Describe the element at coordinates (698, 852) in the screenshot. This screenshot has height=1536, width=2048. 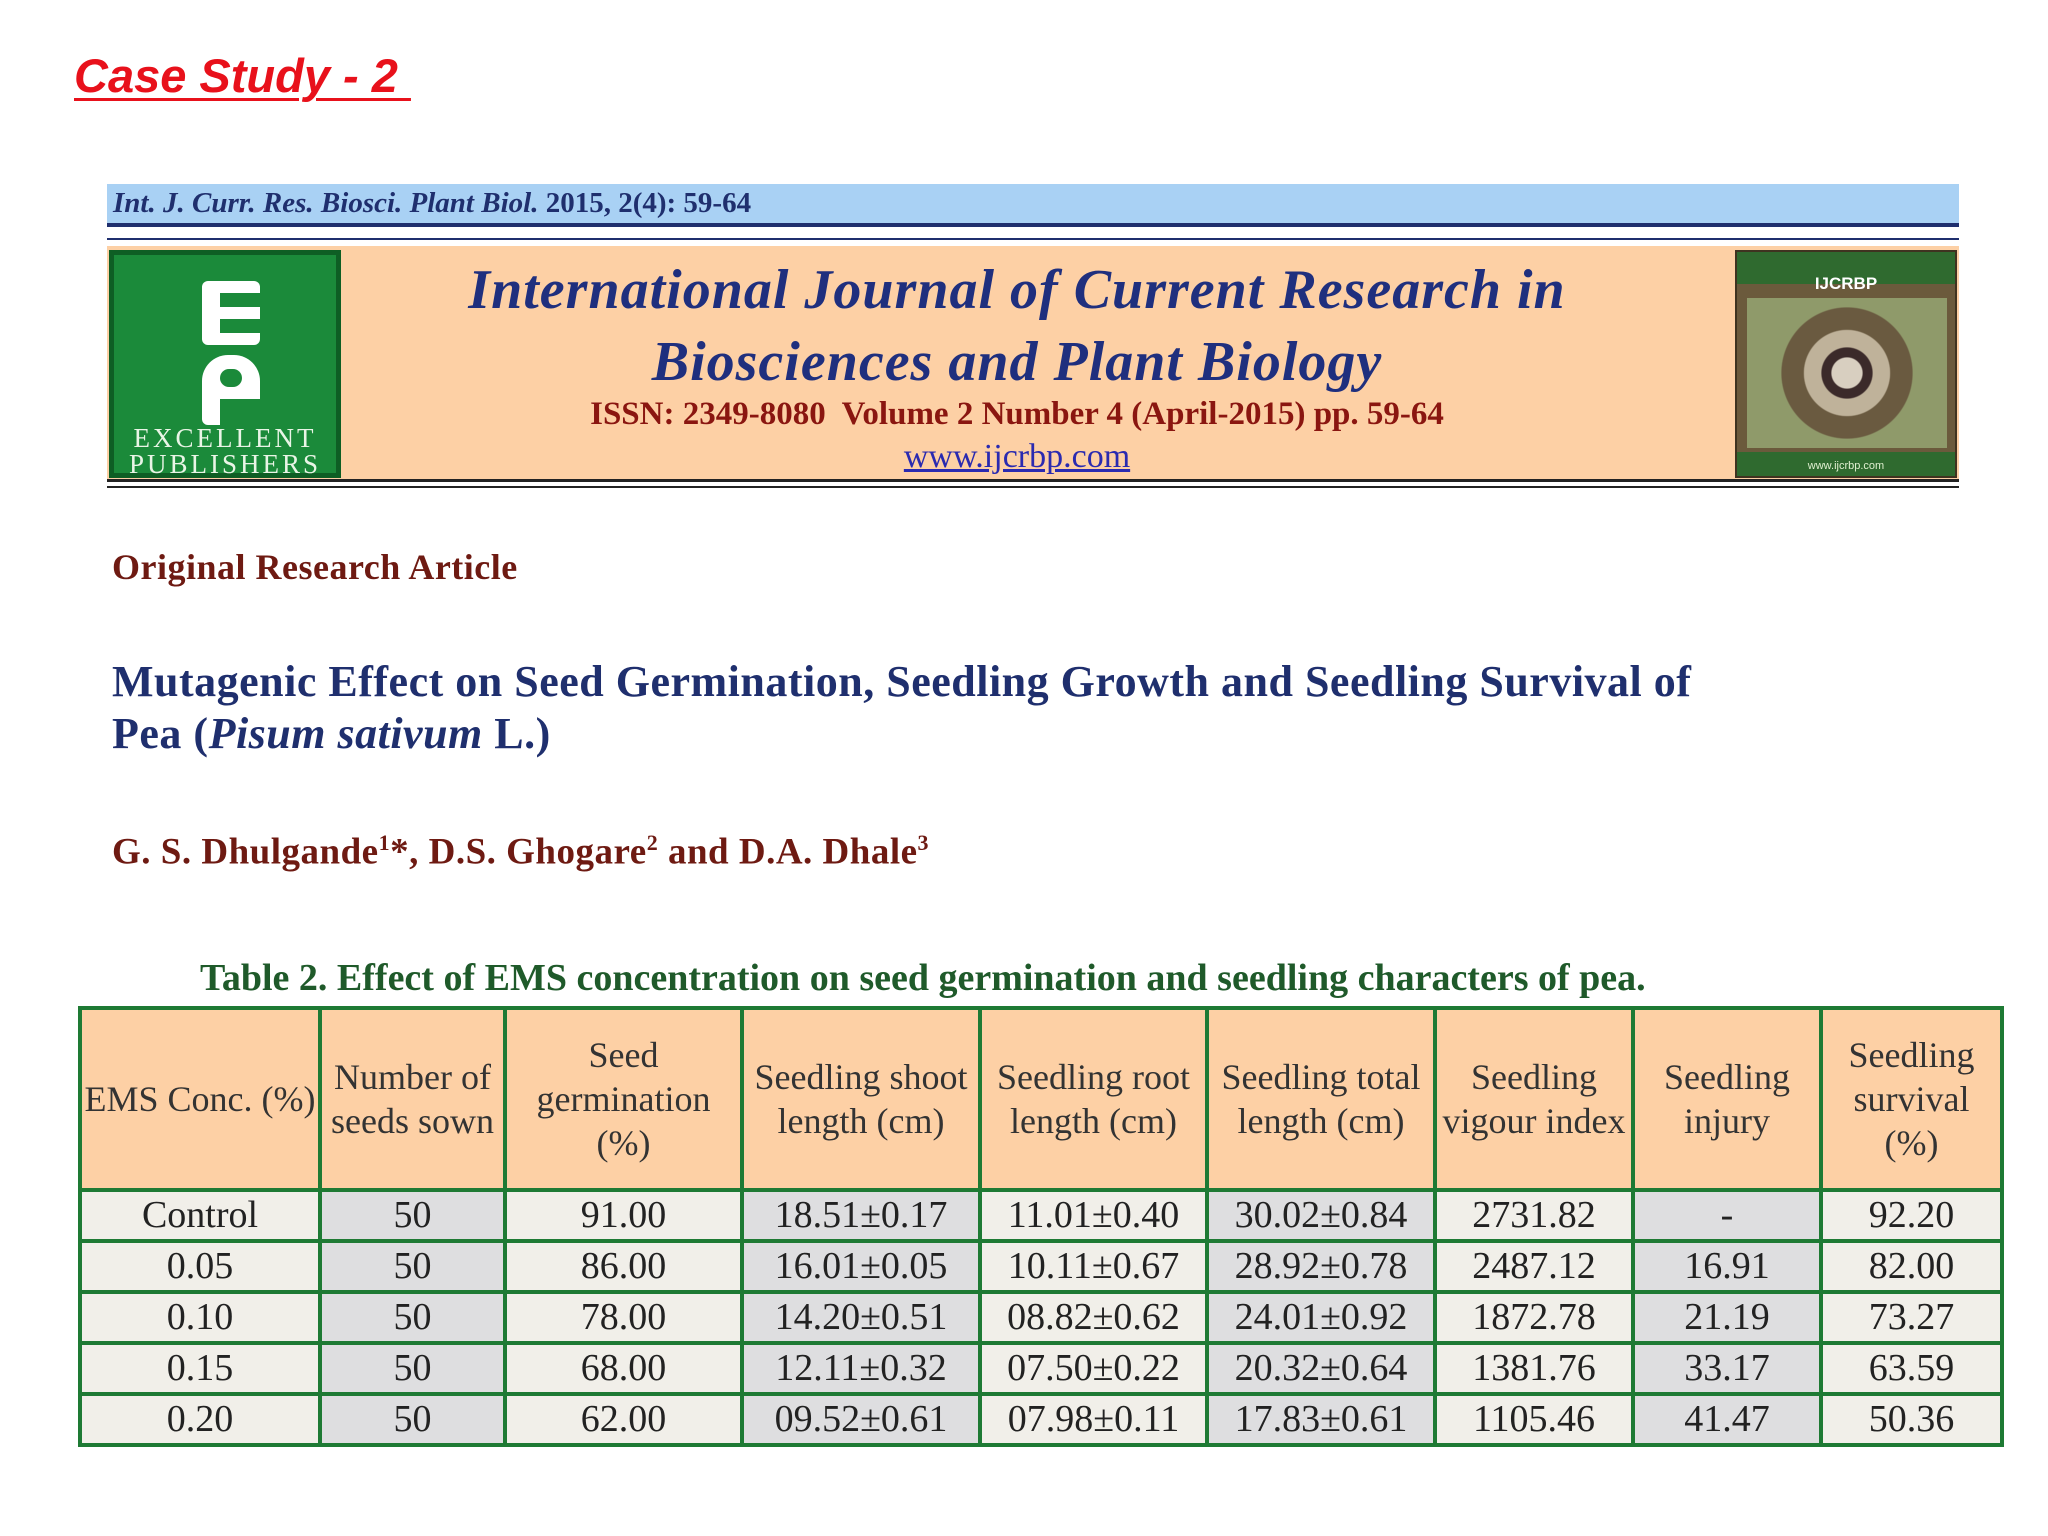
I see `author-separator: and` at that location.